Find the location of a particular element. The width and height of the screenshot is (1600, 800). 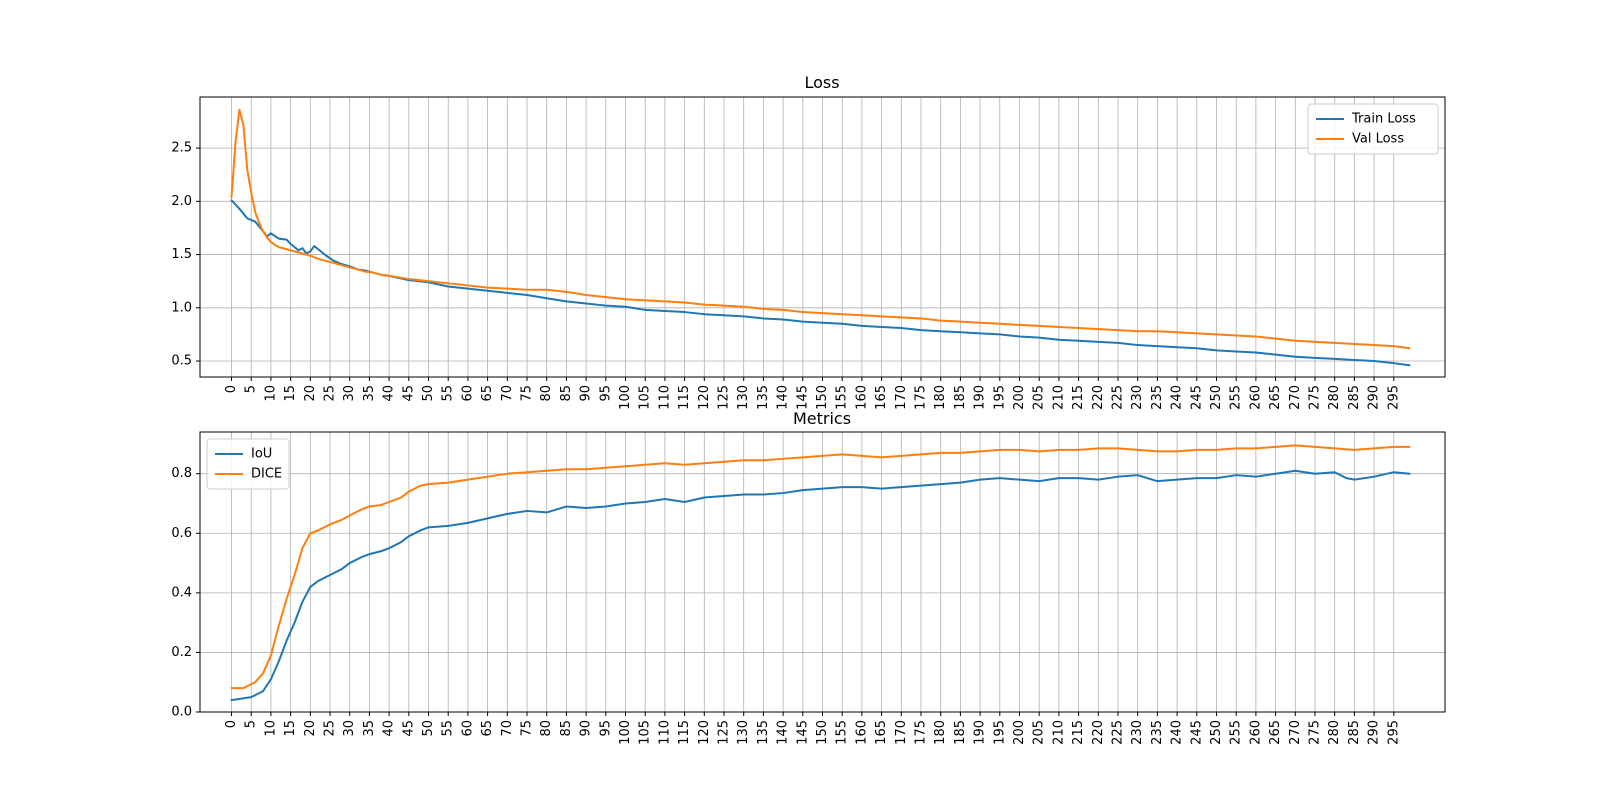

metrics-legend: IoU DICE is located at coordinates (248, 464).